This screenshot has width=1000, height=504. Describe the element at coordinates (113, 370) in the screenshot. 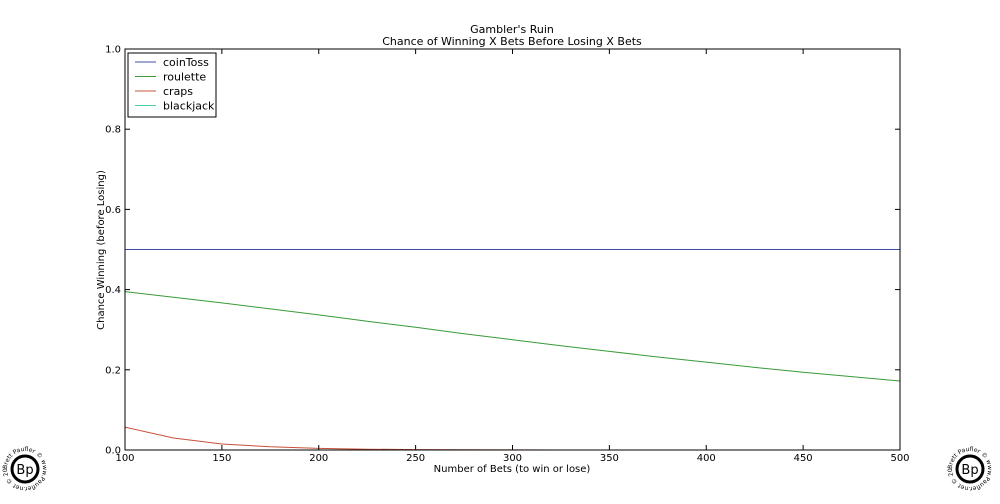

I see `y-tick-label: 0.2` at that location.